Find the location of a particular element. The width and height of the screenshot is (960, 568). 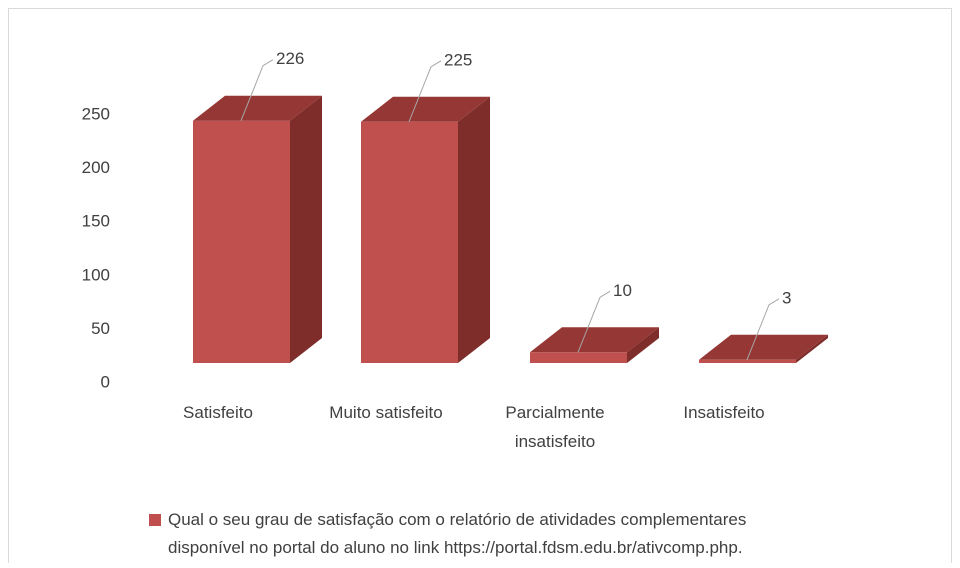

data-label: 3 is located at coordinates (786, 297).